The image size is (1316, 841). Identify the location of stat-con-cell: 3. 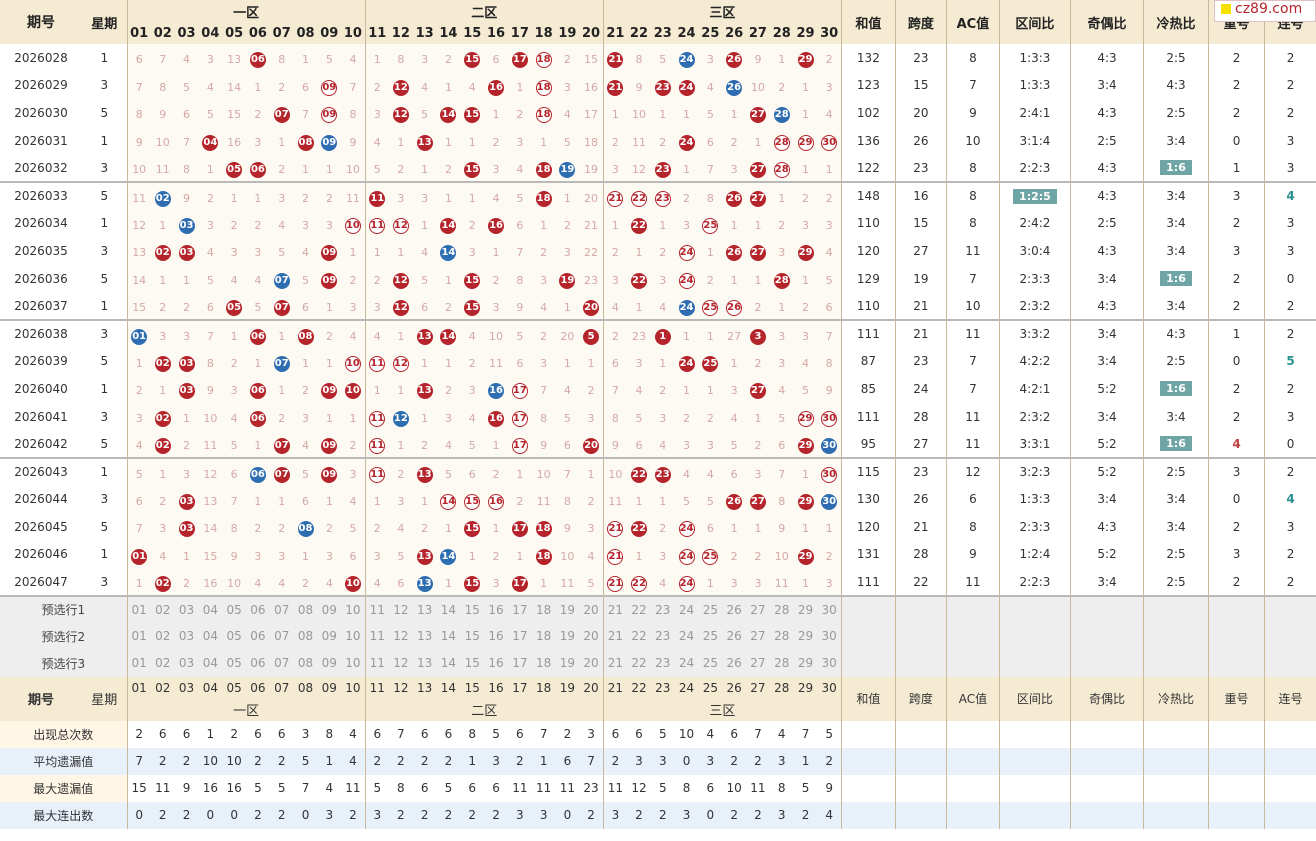
(1290, 251).